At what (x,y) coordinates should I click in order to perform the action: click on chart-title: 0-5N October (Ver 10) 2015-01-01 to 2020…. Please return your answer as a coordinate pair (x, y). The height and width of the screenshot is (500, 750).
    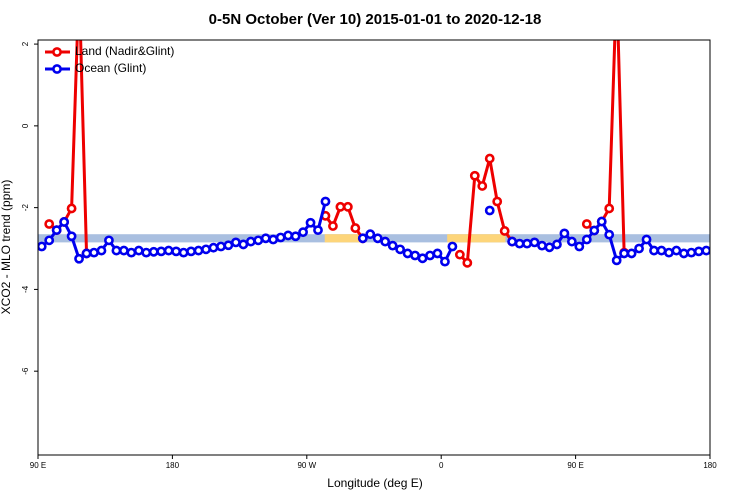
    Looking at the image, I should click on (375, 19).